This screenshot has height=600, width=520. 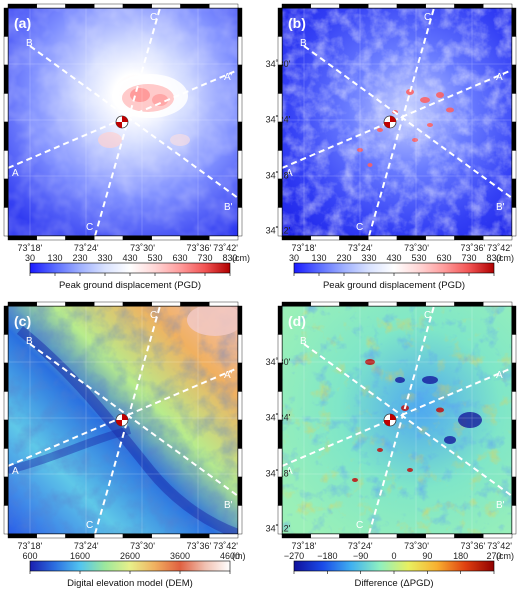 What do you see at coordinates (29, 43) in the screenshot?
I see `line-label-b: B` at bounding box center [29, 43].